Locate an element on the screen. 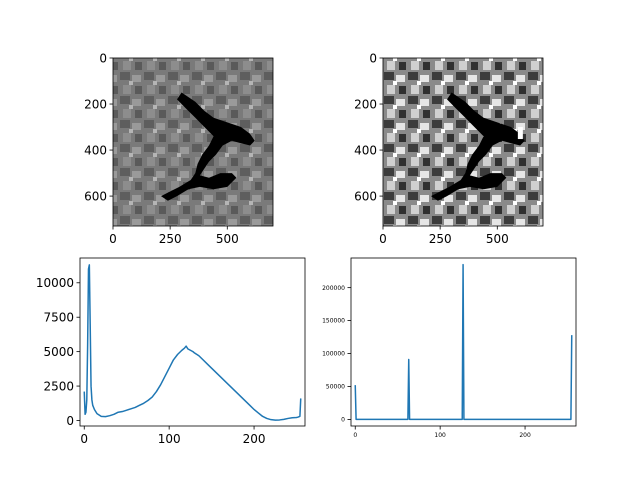 The width and height of the screenshot is (640, 480). axes-bottom-right: 0 100 200 0 50000 100000 150000 200000 is located at coordinates (449, 348).